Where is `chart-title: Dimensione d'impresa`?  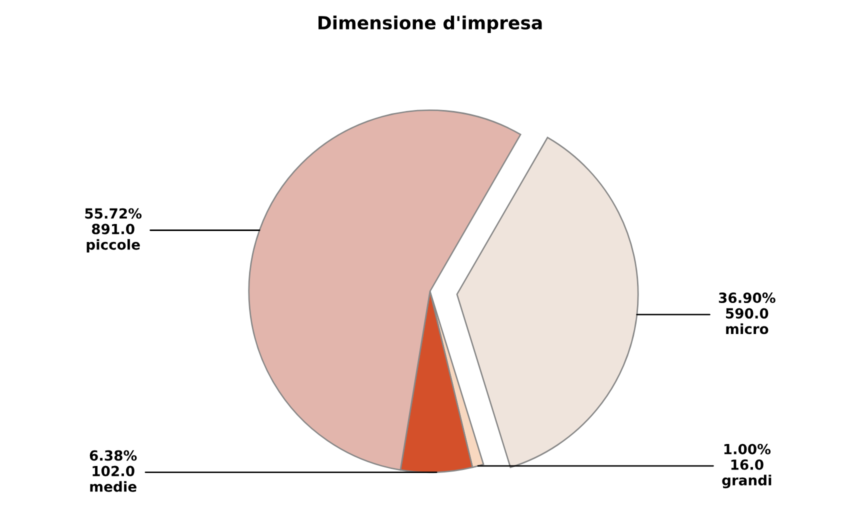
chart-title: Dimensione d'impresa is located at coordinates (430, 25).